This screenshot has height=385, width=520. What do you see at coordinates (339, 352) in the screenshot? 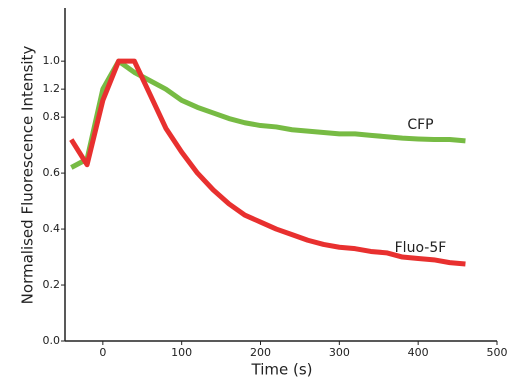
I see `x-tick-label: 300` at bounding box center [339, 352].